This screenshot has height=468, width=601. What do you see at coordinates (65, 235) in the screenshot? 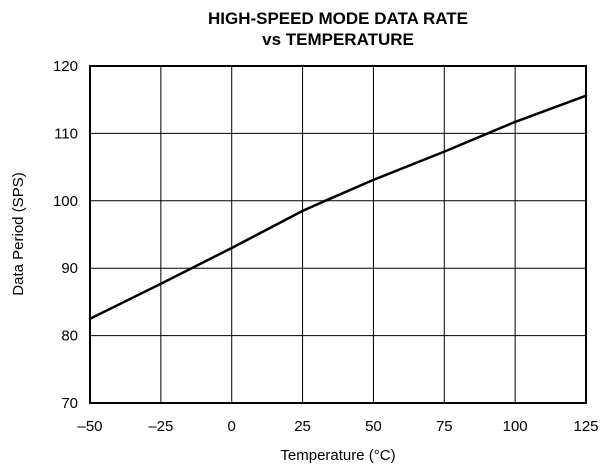
I see `y-tick-labels: 70 80 90 100 110 120` at bounding box center [65, 235].